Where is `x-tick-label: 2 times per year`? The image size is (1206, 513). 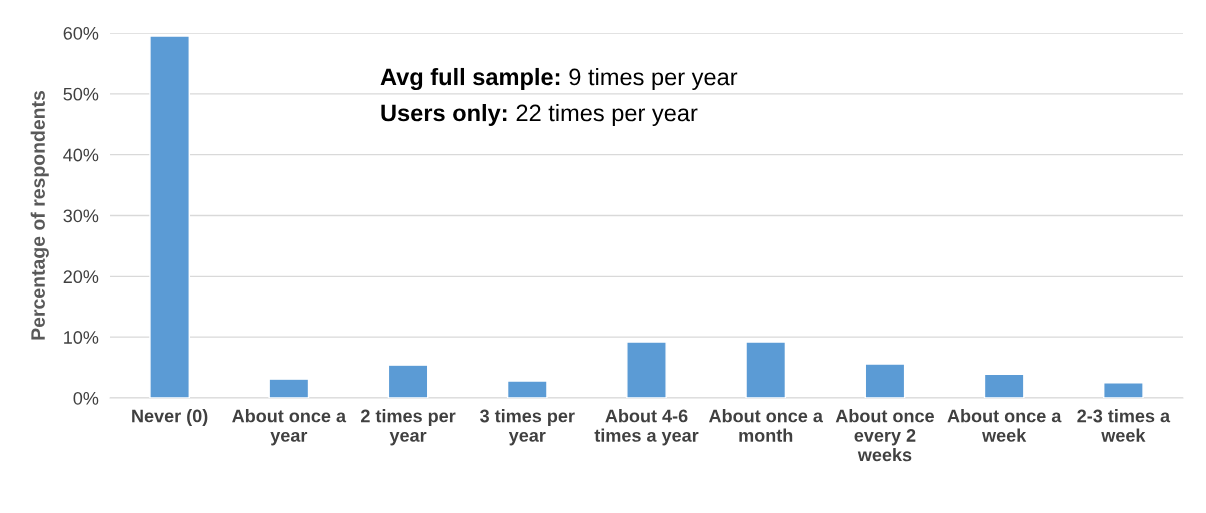
x-tick-label: 2 times per year is located at coordinates (408, 427).